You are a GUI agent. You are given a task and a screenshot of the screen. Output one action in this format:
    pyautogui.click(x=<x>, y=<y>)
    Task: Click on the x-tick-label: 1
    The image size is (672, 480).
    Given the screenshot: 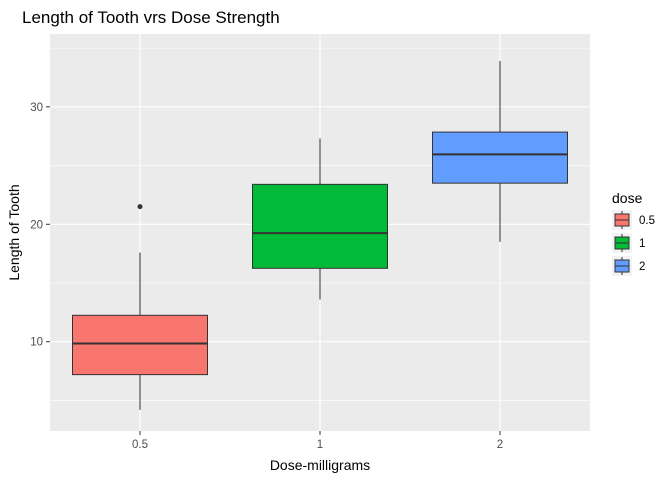 What is the action you would take?
    pyautogui.click(x=320, y=445)
    